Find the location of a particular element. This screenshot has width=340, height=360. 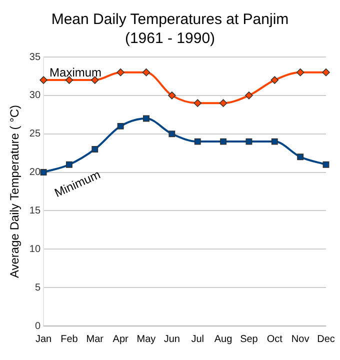

y-tick-label: 15 is located at coordinates (35, 210).